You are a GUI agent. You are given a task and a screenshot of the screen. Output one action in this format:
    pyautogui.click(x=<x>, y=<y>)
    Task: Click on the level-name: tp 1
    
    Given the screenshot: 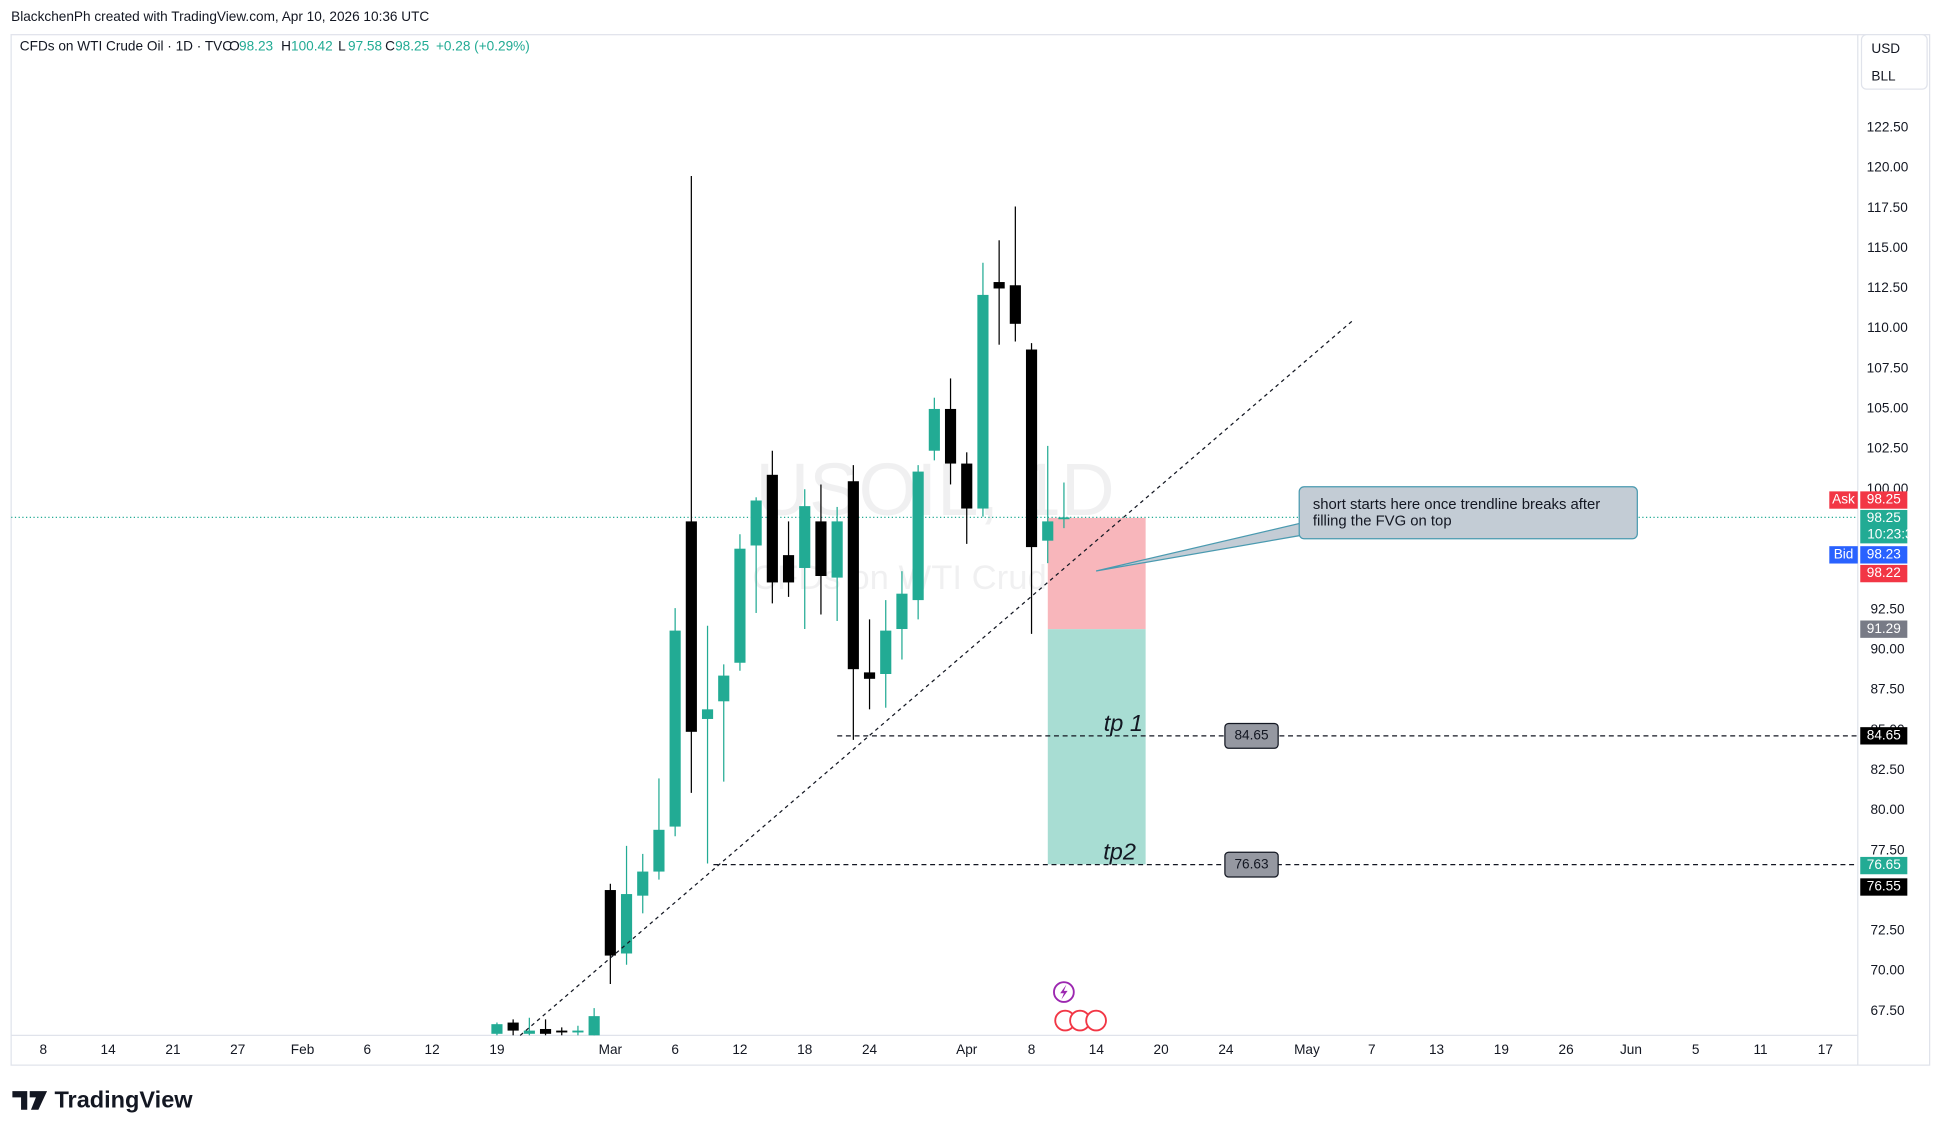 What is the action you would take?
    pyautogui.click(x=1123, y=723)
    